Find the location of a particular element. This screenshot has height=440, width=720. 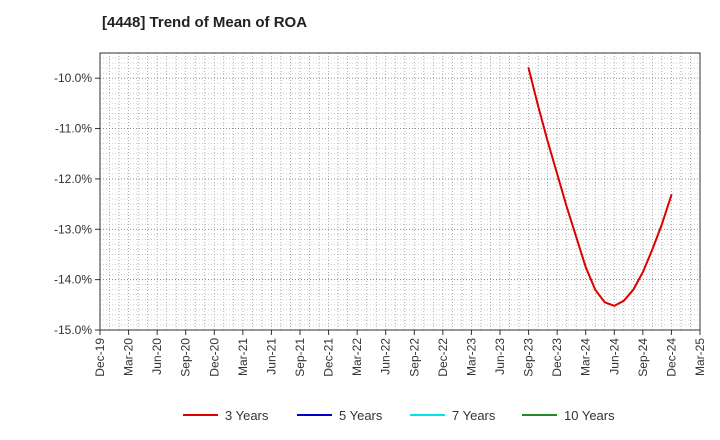

y-tick-label: -13.0% is located at coordinates (73, 229).